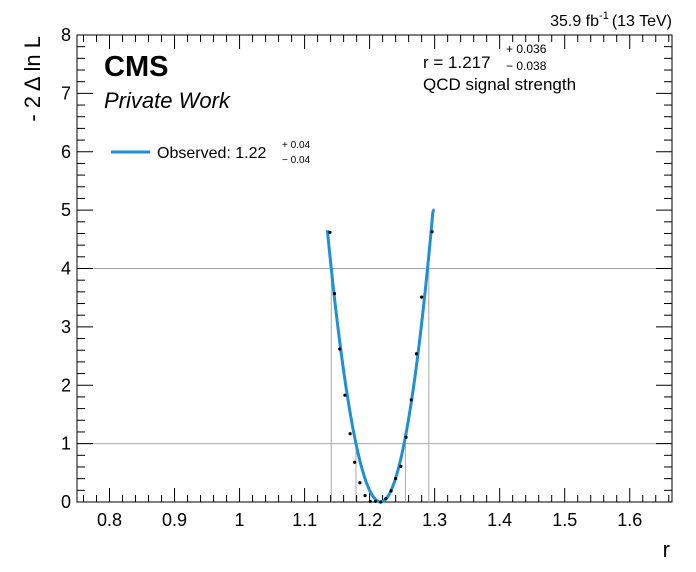 This screenshot has width=696, height=572. Describe the element at coordinates (167, 100) in the screenshot. I see `private-work-label: Private Work` at that location.